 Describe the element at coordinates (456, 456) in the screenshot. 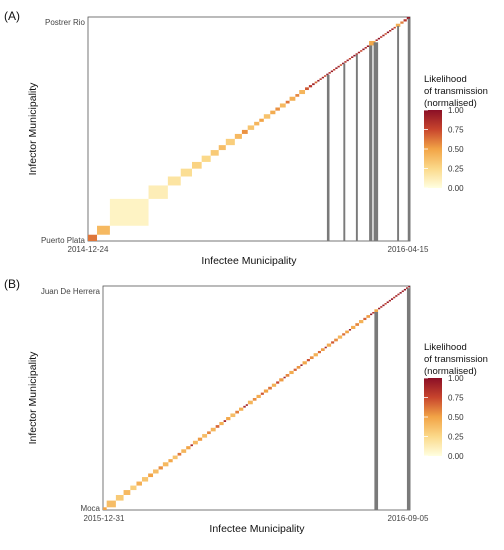

I see `panel-b-legend-tick-4: 0.00` at that location.